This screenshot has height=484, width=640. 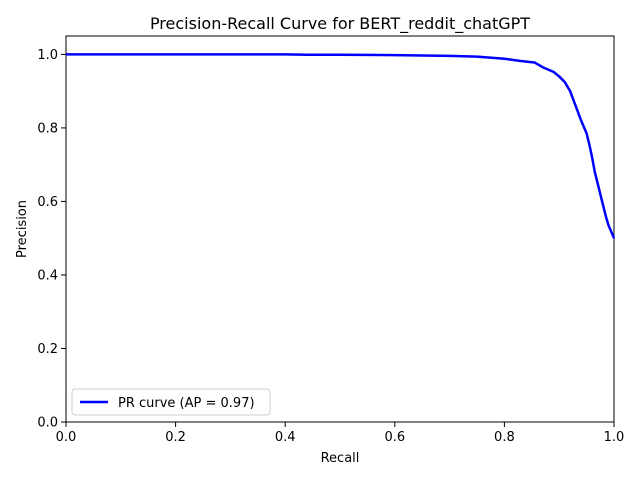 What do you see at coordinates (22, 229) in the screenshot?
I see `y-axis-label: Precision` at bounding box center [22, 229].